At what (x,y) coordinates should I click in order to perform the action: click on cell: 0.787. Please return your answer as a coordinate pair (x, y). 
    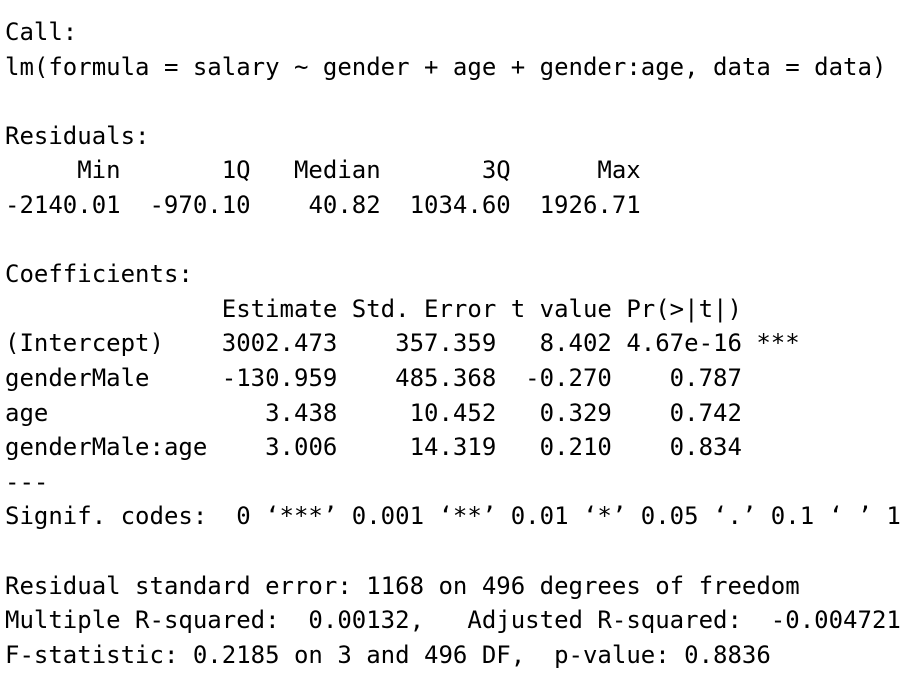
    Looking at the image, I should click on (705, 377).